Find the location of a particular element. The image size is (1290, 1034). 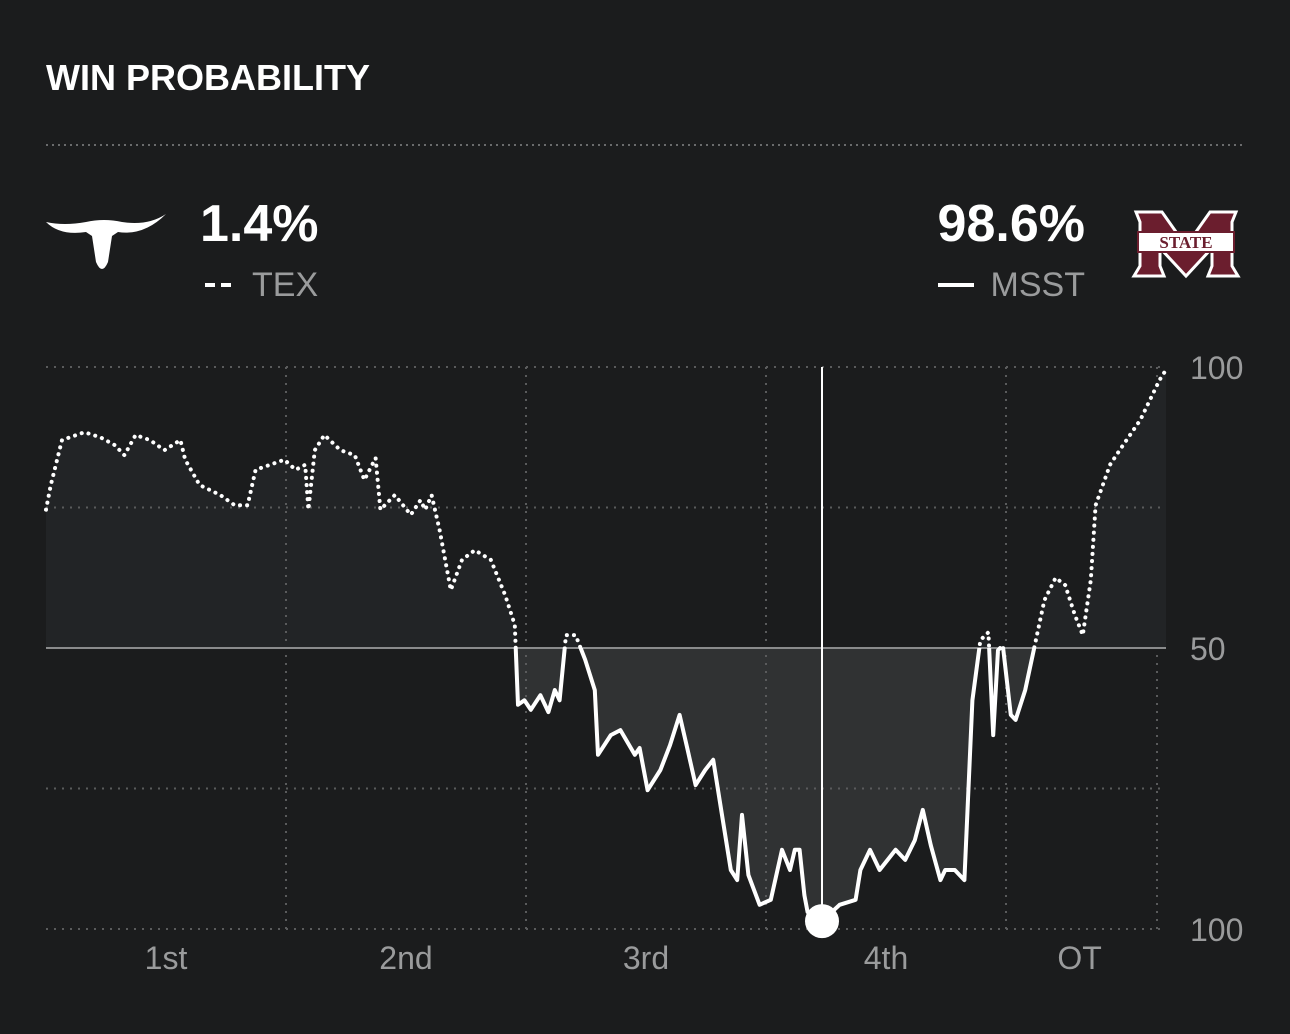

x-tick-label: OT is located at coordinates (1079, 958).